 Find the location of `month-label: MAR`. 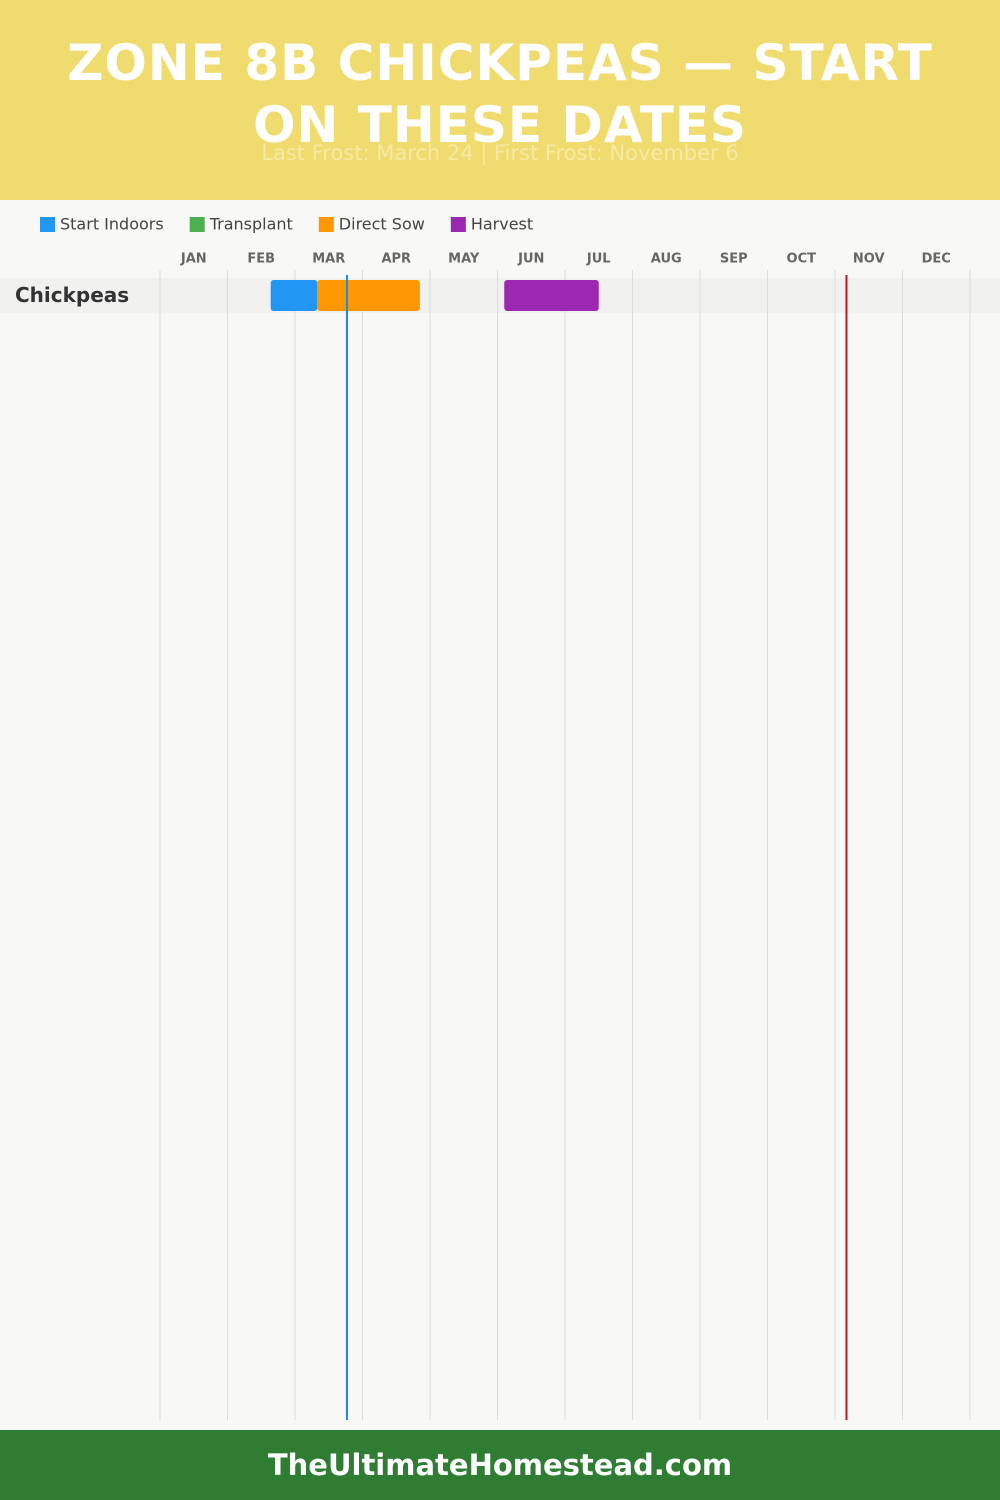

month-label: MAR is located at coordinates (328, 259).